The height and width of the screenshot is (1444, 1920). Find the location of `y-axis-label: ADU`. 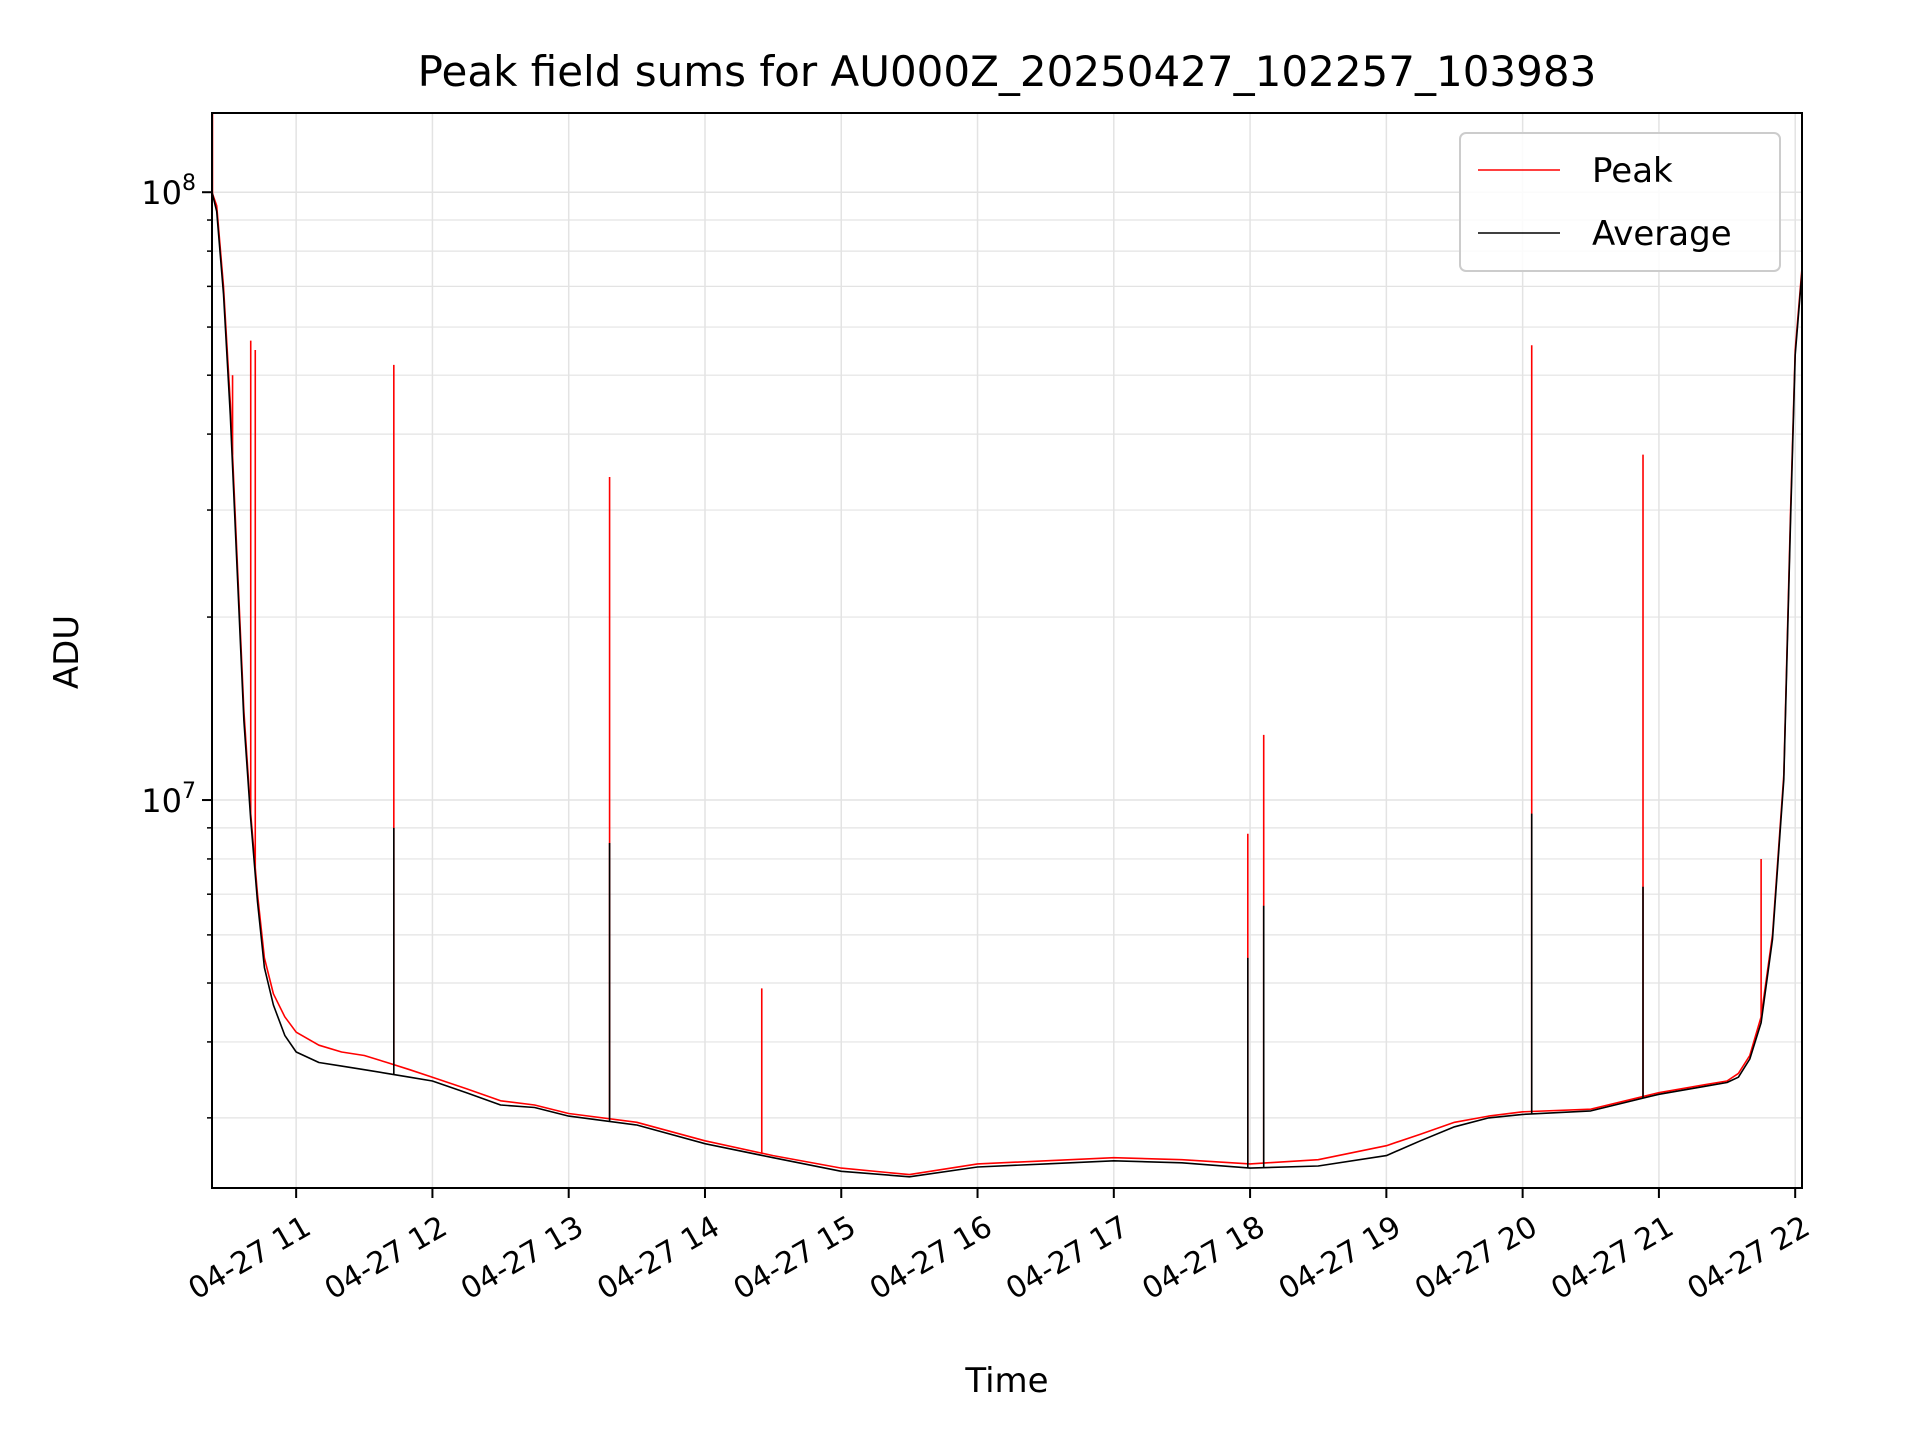

y-axis-label: ADU is located at coordinates (67, 652).